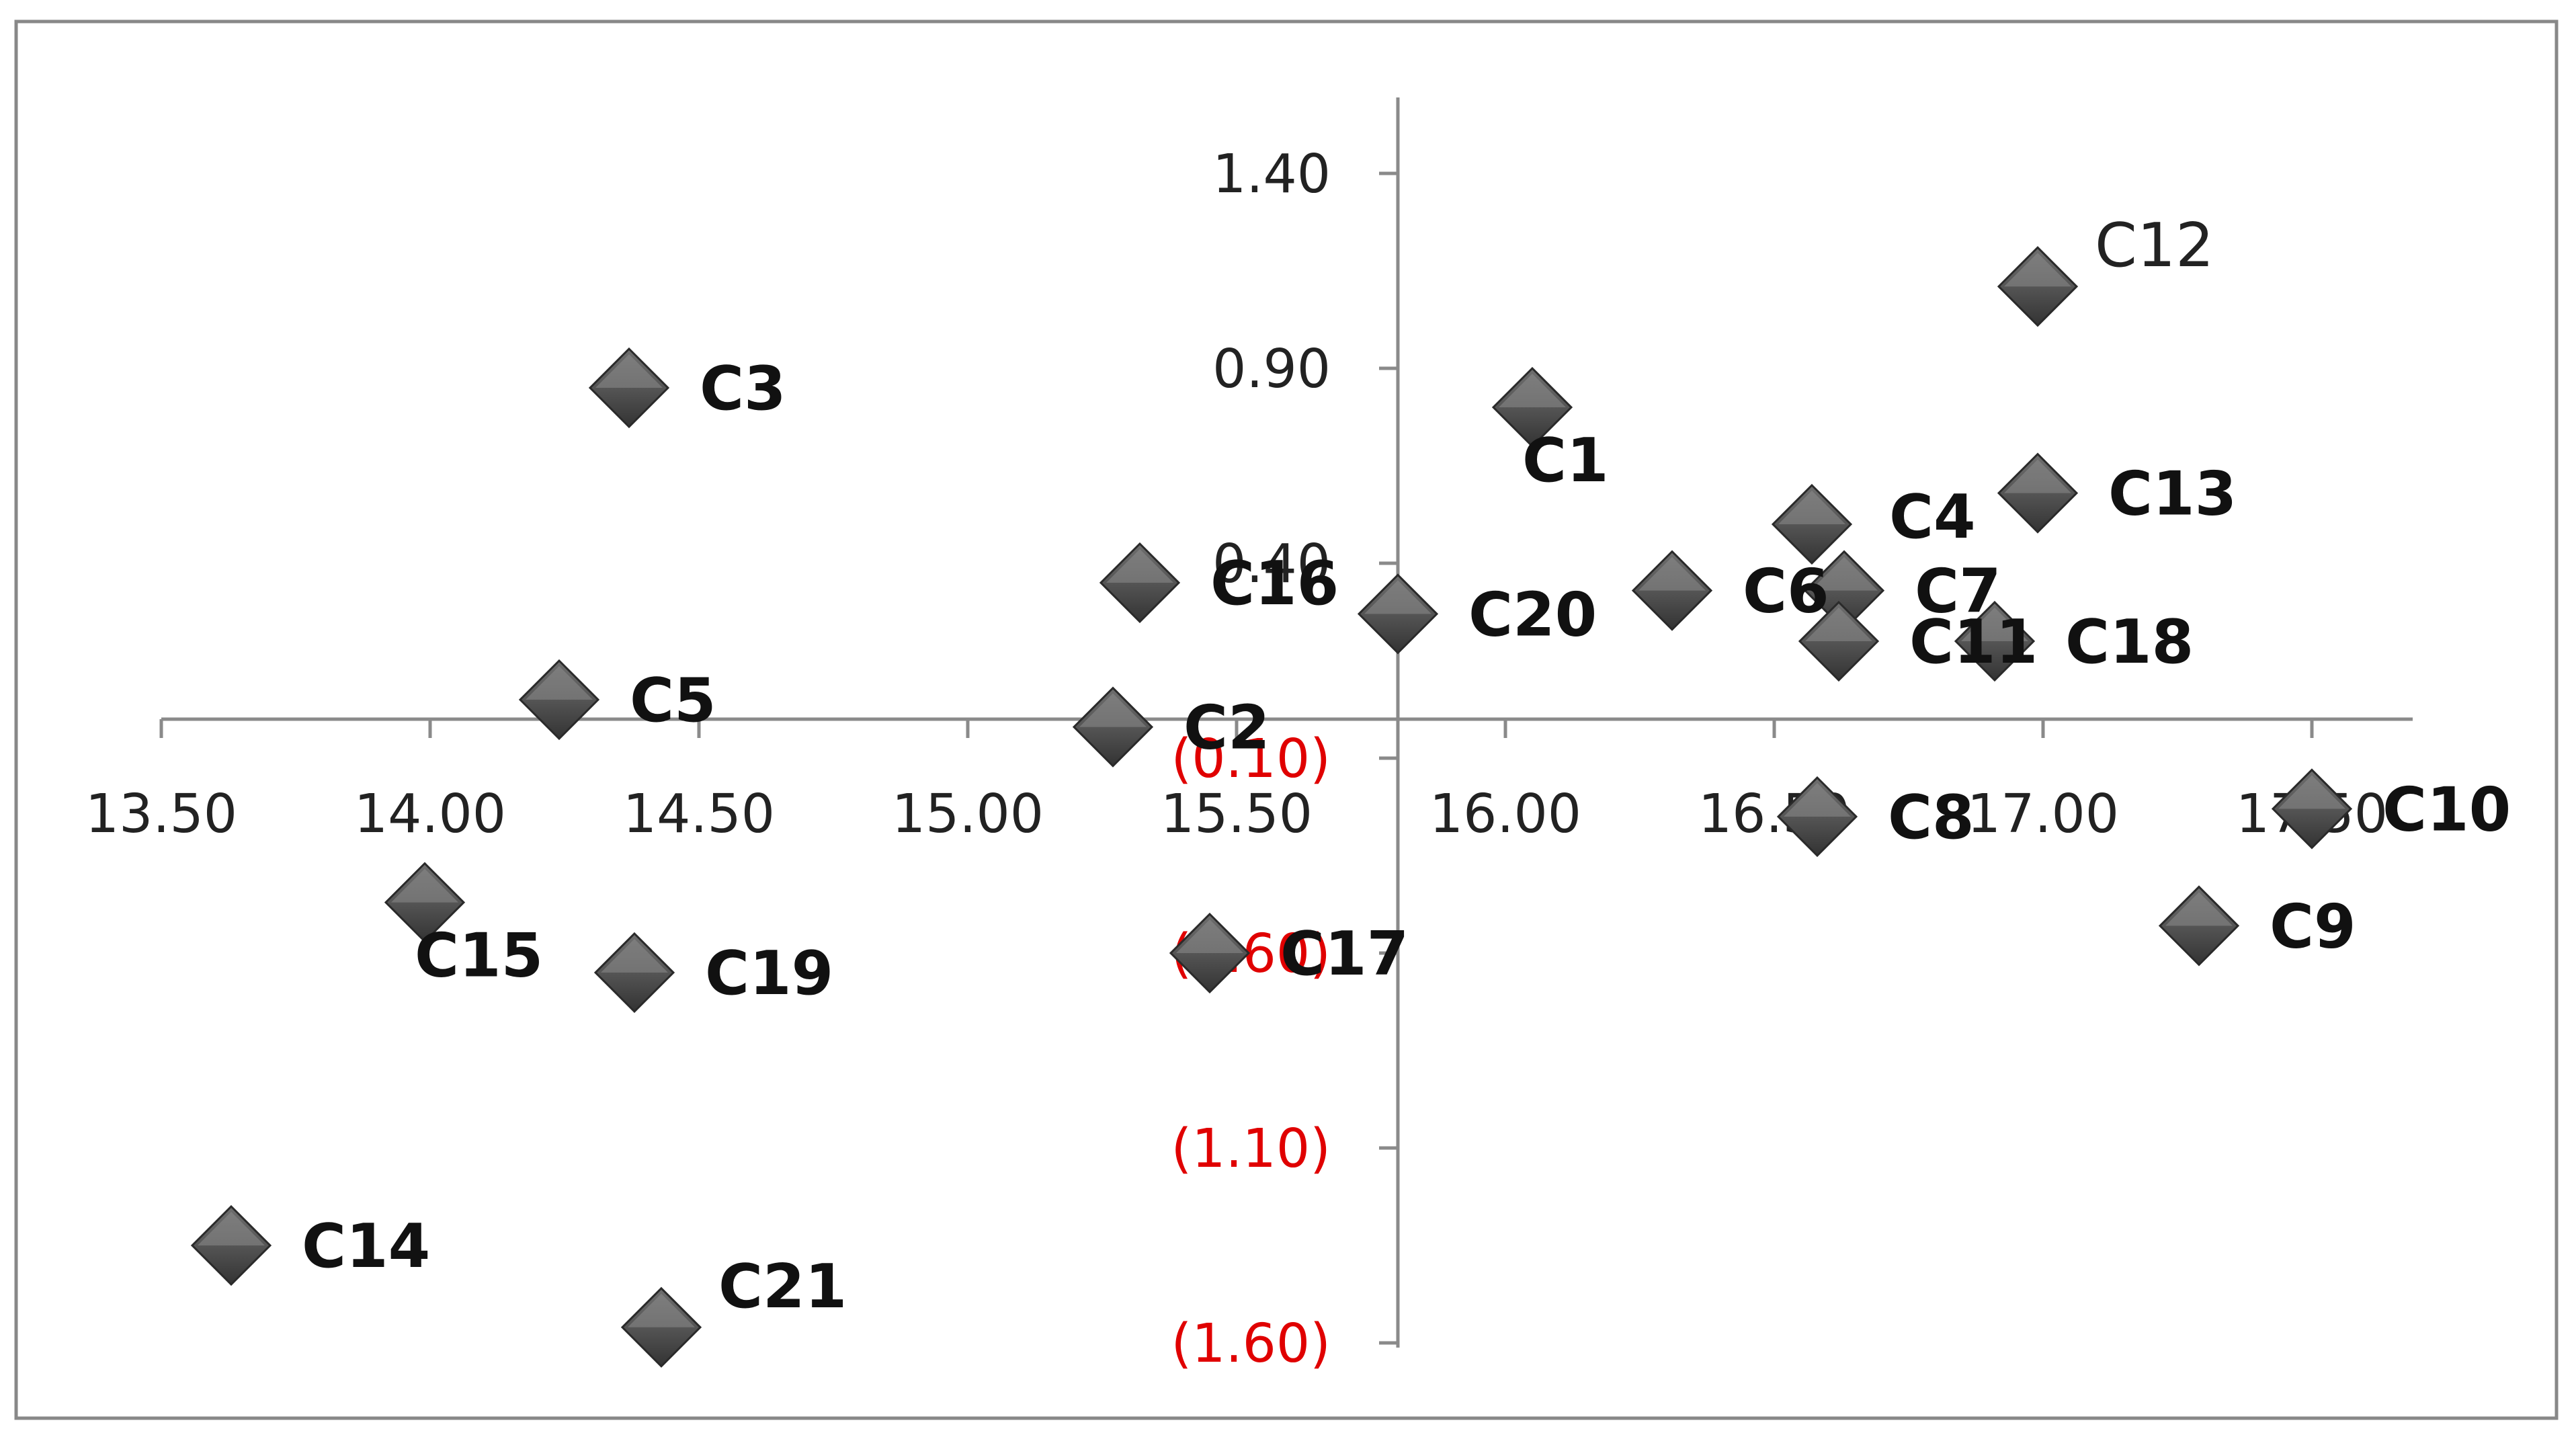 This screenshot has width=2576, height=1437. I want to click on data-point-c19, so click(634, 973).